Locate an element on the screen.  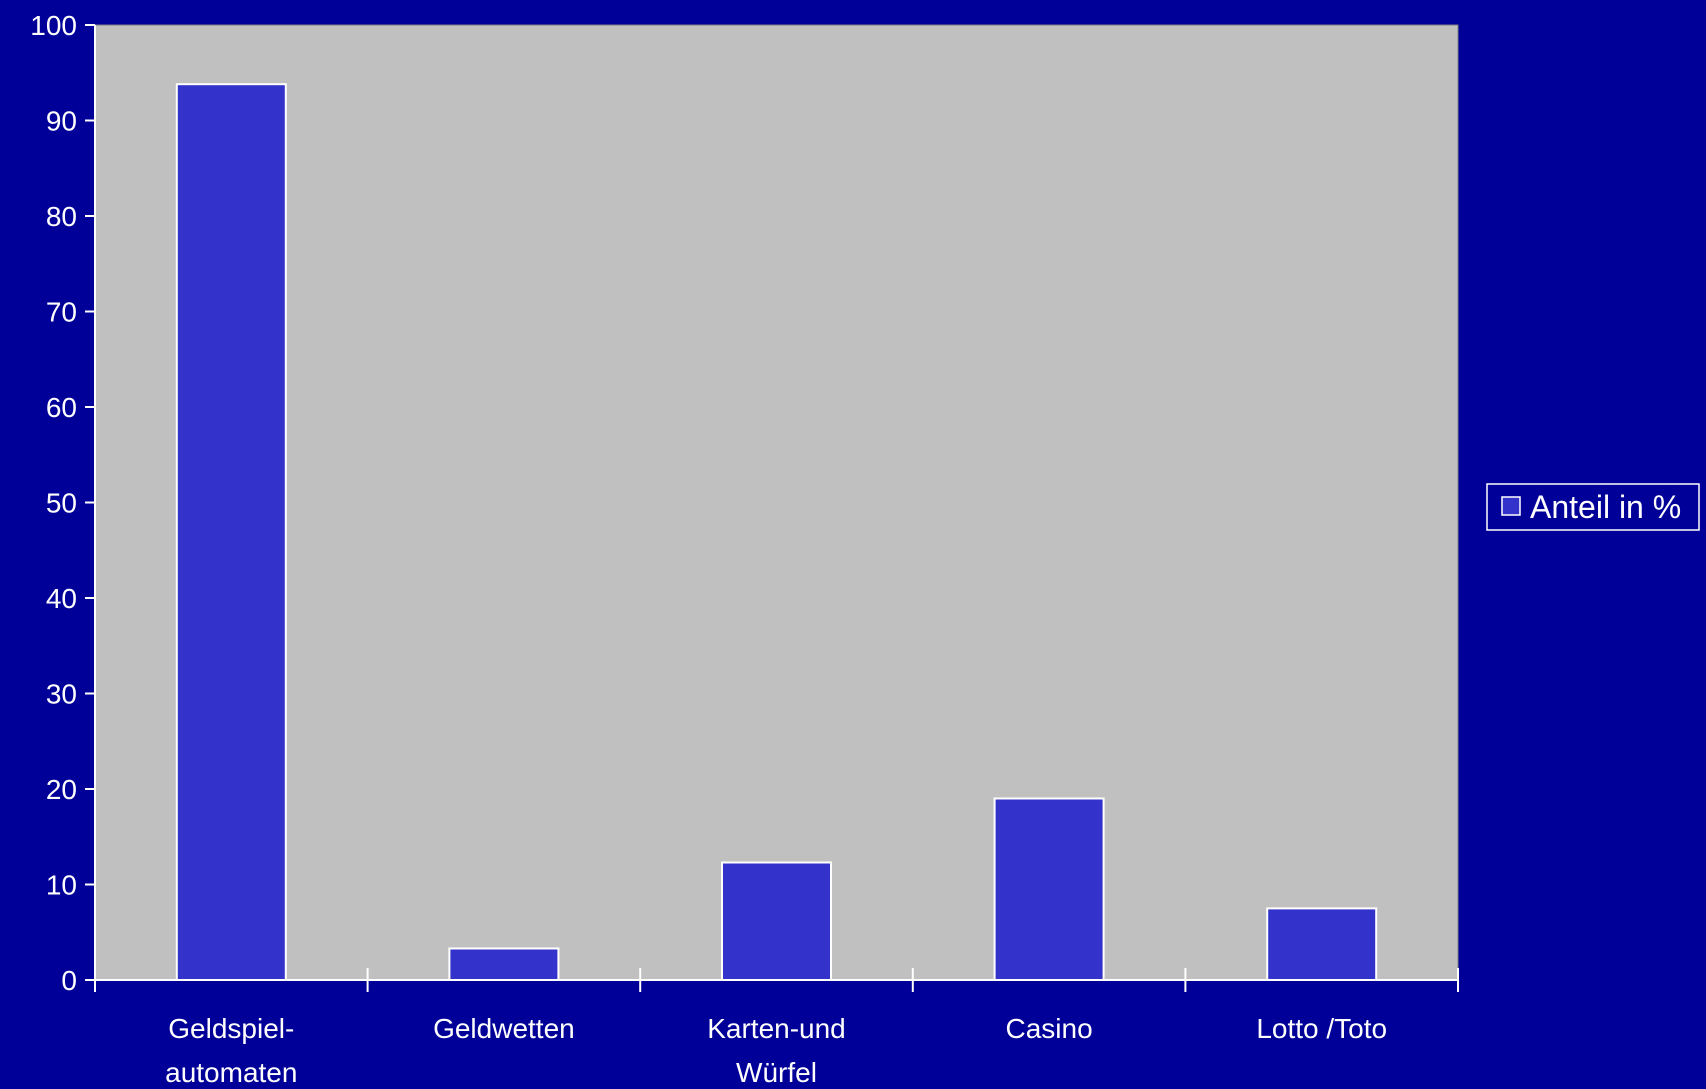
legend-swatch is located at coordinates (1511, 506).